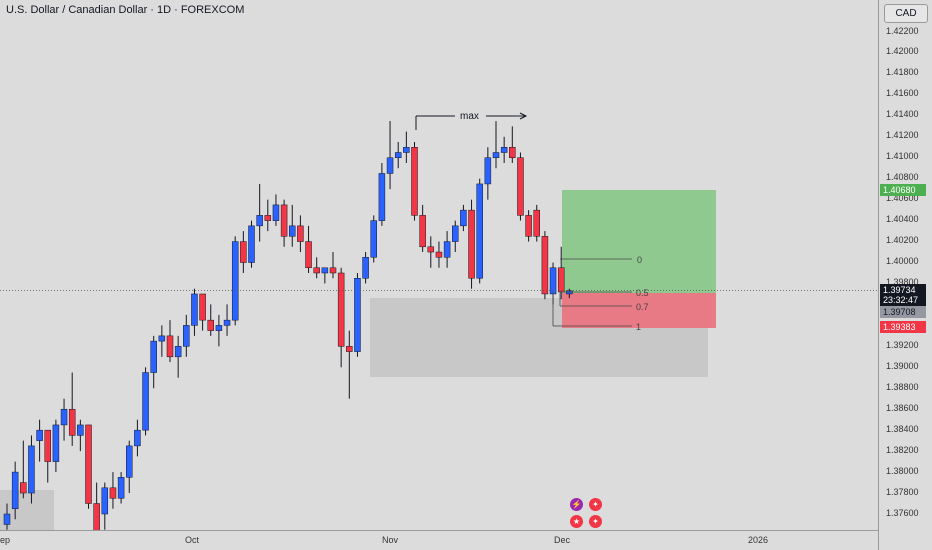 Image resolution: width=932 pixels, height=550 pixels. What do you see at coordinates (902, 198) in the screenshot?
I see `price-tick-label: 1.40600` at bounding box center [902, 198].